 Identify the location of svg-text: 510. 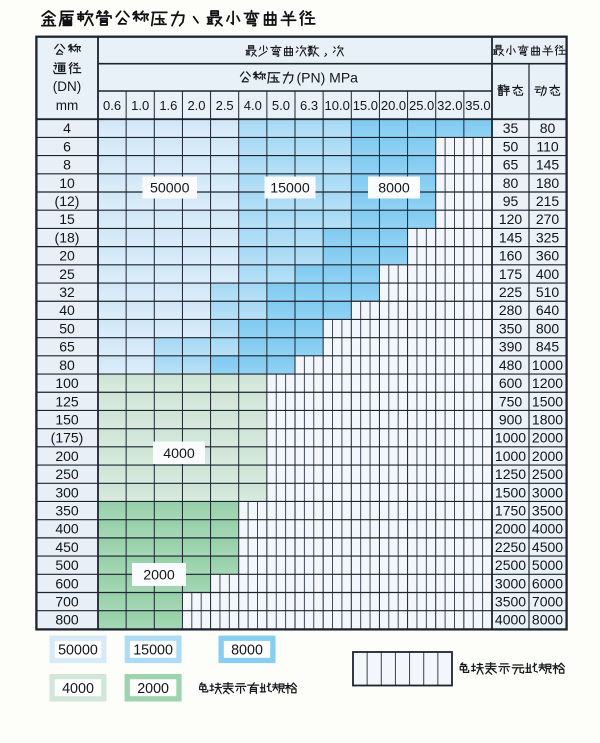
(548, 292).